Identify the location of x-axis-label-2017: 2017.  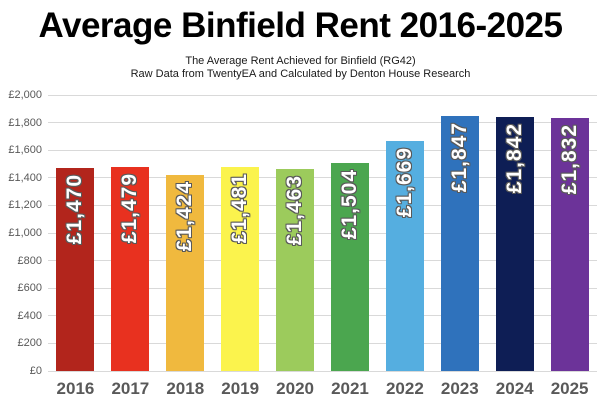
(130, 388).